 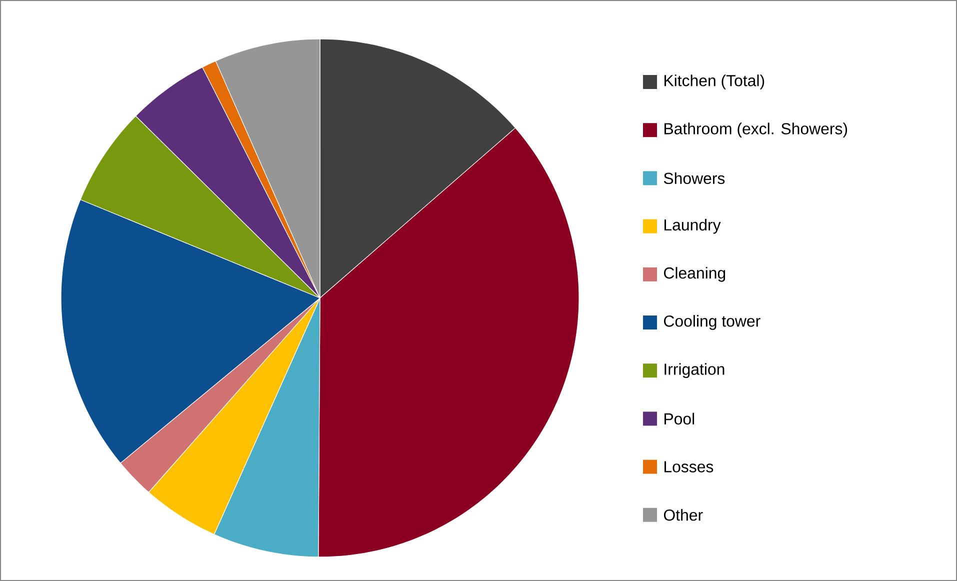 I want to click on legend-label: Showers, so click(x=694, y=178).